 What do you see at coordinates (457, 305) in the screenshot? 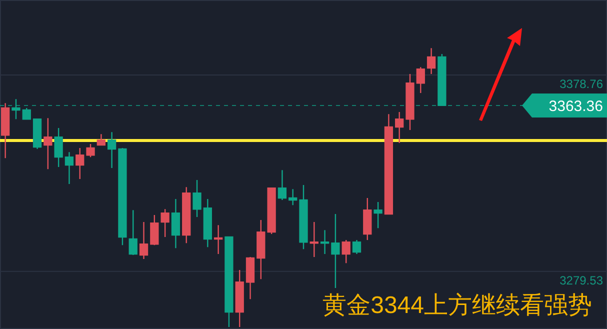
I see `annotation: 黄金3344上方继续看强势` at bounding box center [457, 305].